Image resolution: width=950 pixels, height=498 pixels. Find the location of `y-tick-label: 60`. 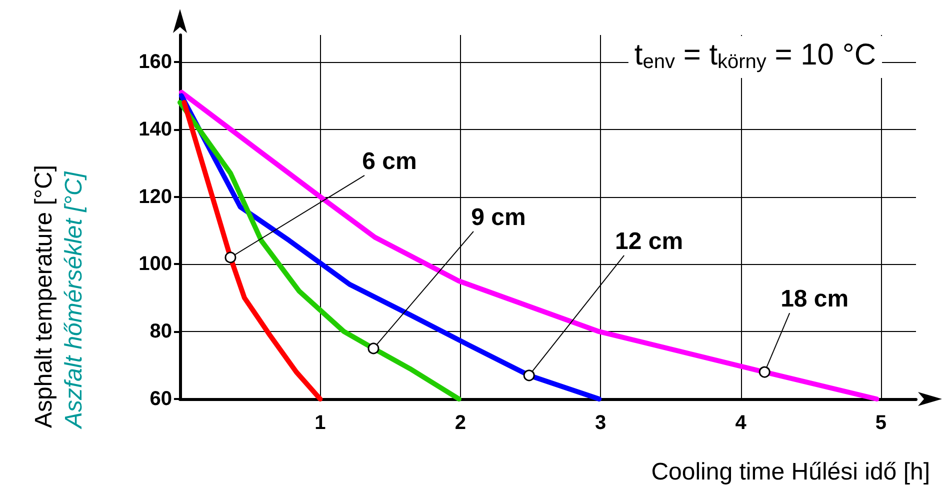

y-tick-label: 60 is located at coordinates (161, 399).